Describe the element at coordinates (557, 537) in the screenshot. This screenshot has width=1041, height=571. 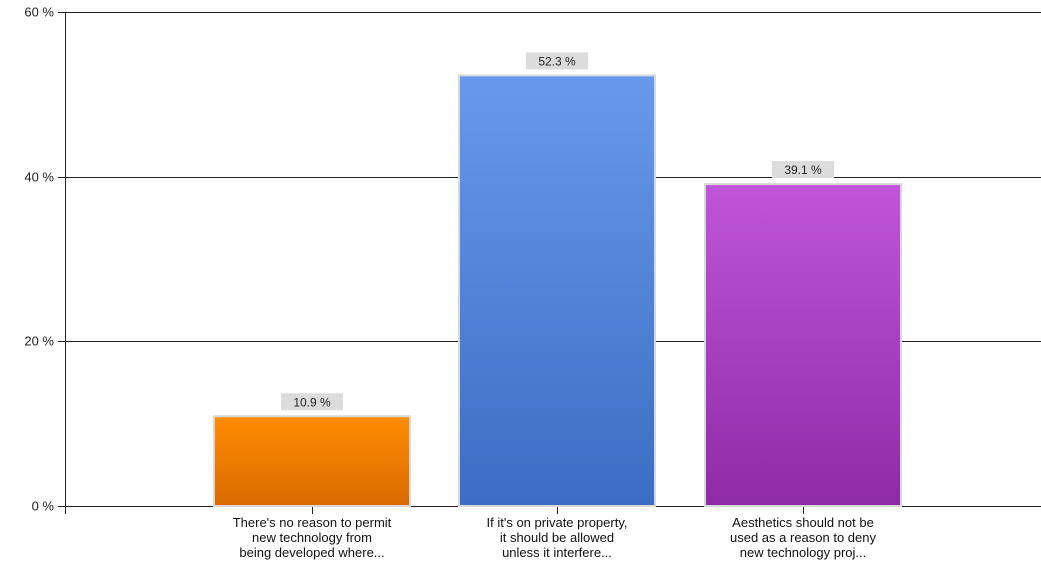
I see `category-label: it should be allowed` at that location.